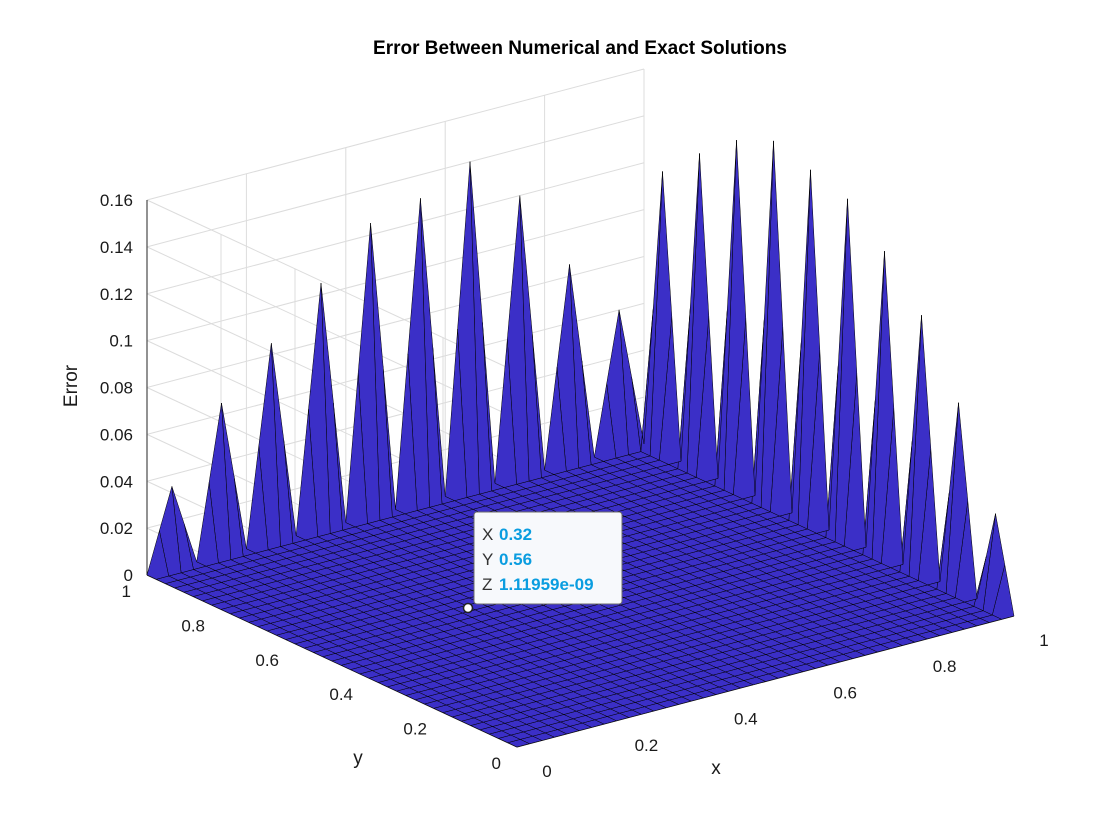 Image resolution: width=1120 pixels, height=840 pixels. What do you see at coordinates (845, 692) in the screenshot?
I see `x-tick-label: 0.6` at bounding box center [845, 692].